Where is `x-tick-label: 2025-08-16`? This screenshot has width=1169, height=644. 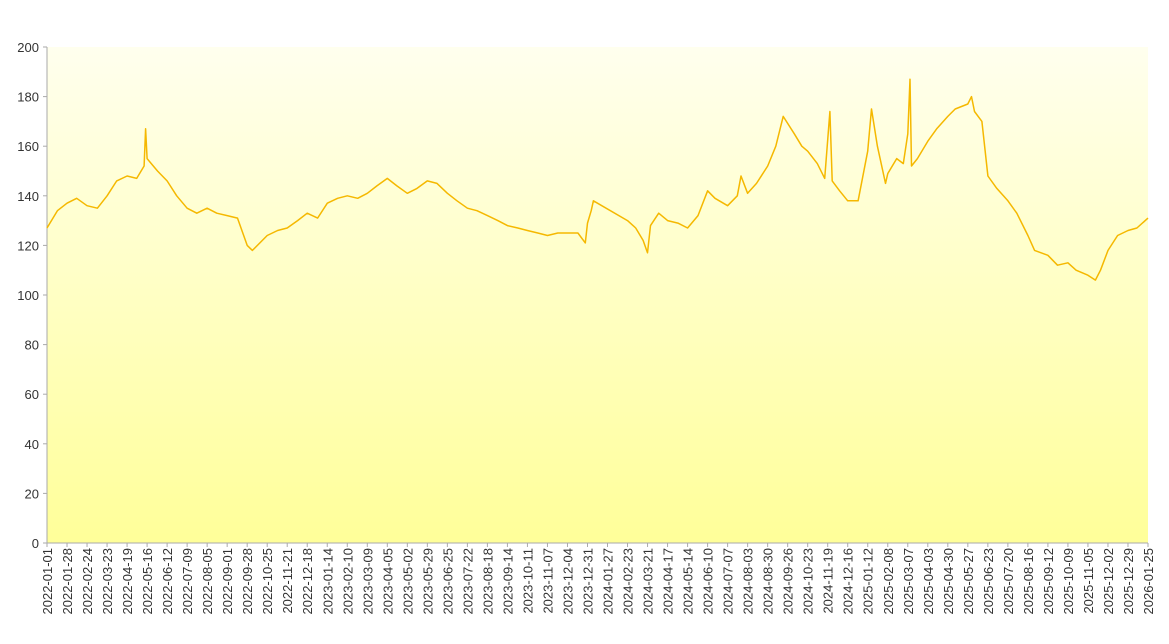
x-tick-label: 2025-08-16 is located at coordinates (1028, 581).